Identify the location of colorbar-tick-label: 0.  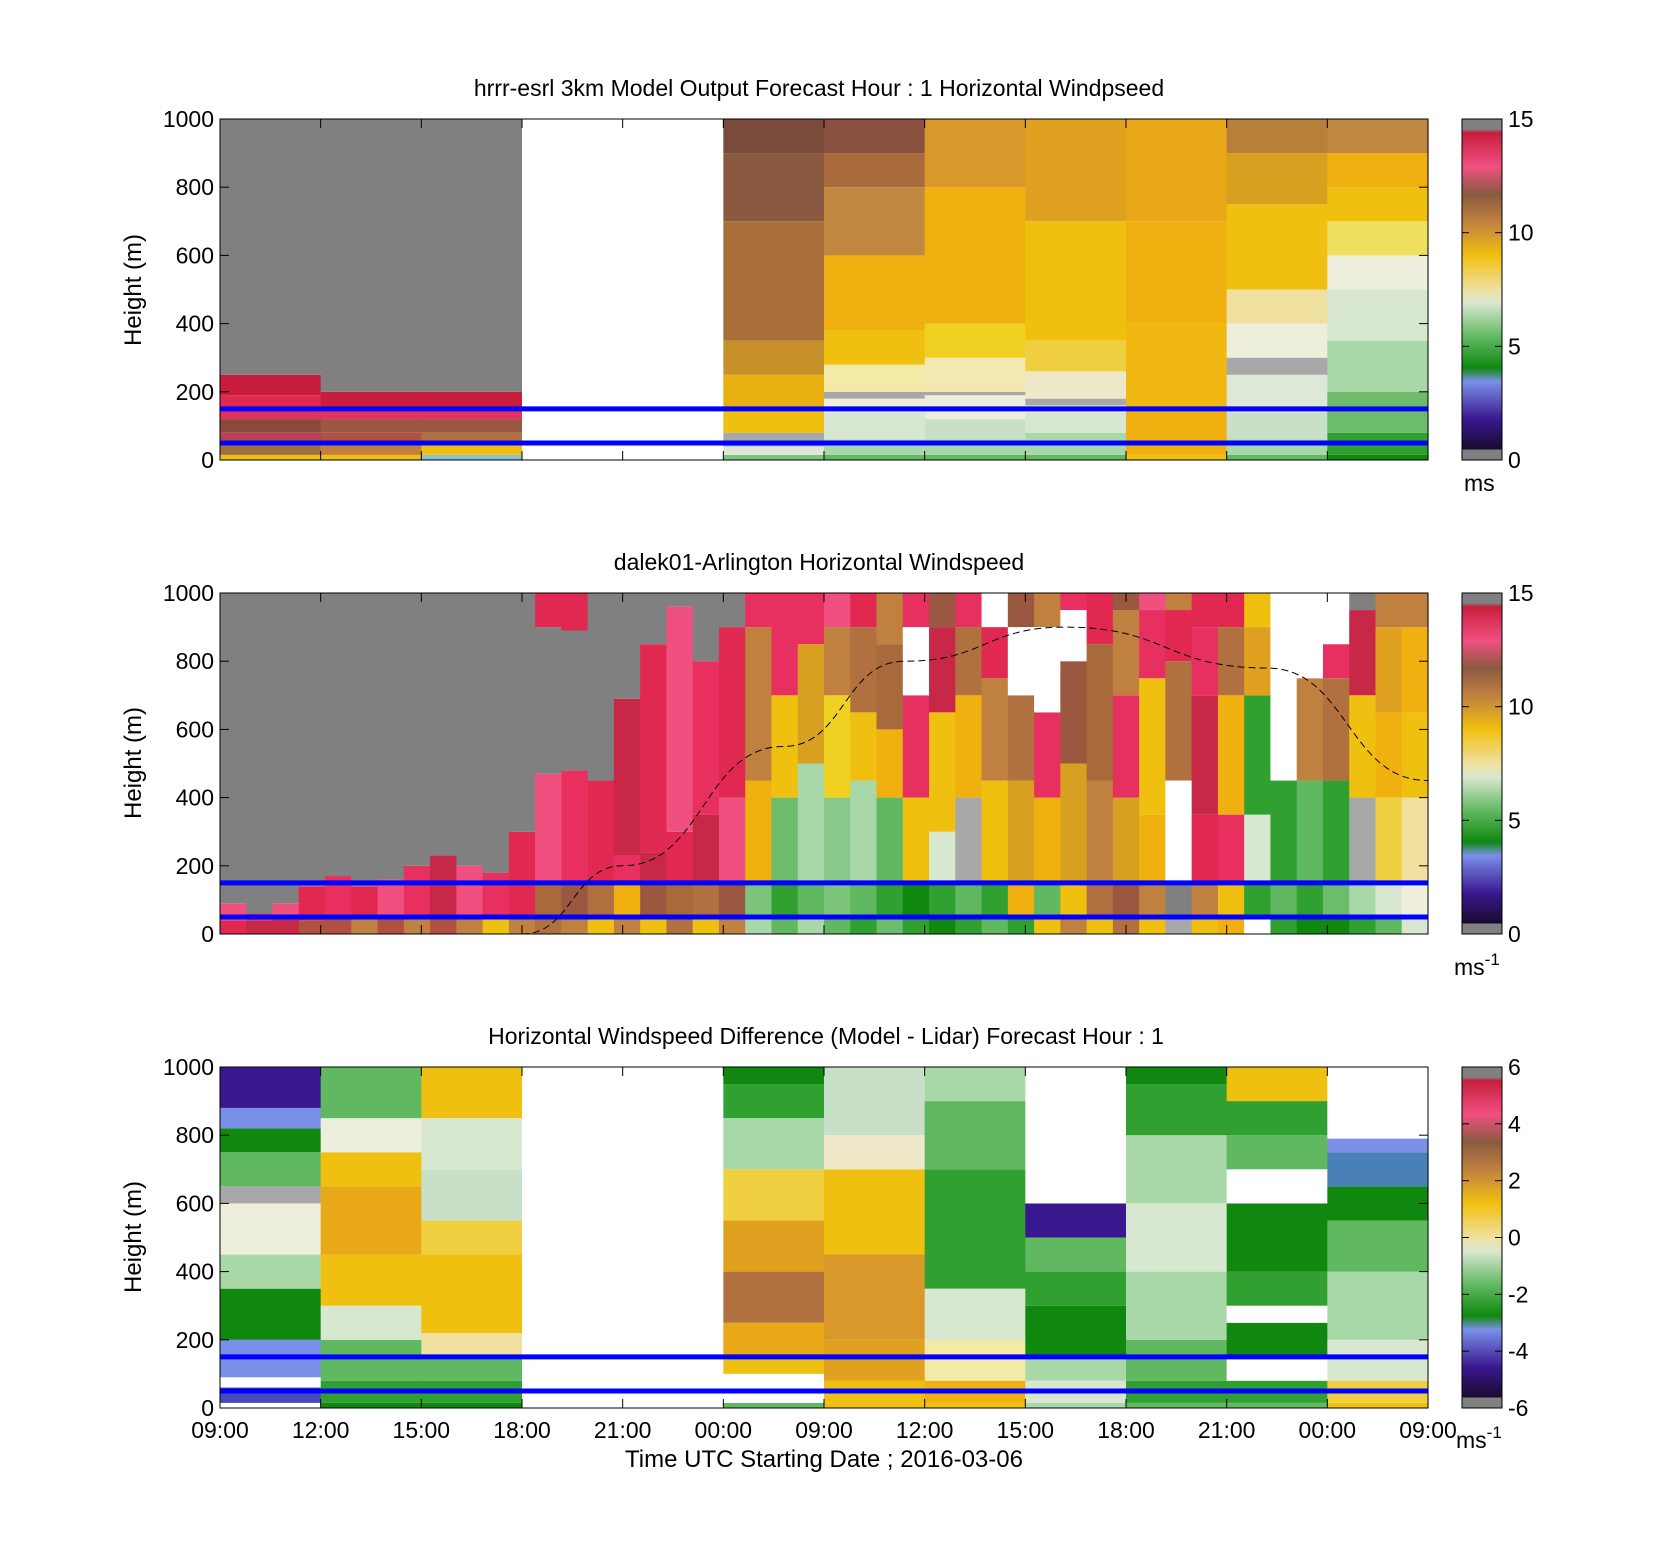
(1514, 460).